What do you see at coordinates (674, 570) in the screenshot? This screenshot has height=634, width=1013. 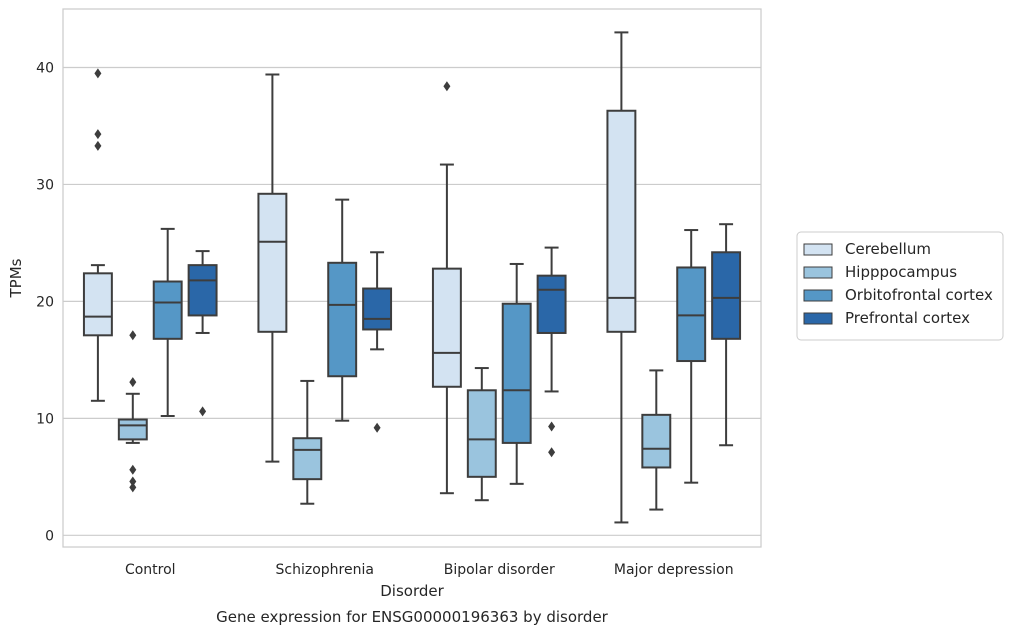 I see `x-tick-label: Major depression` at bounding box center [674, 570].